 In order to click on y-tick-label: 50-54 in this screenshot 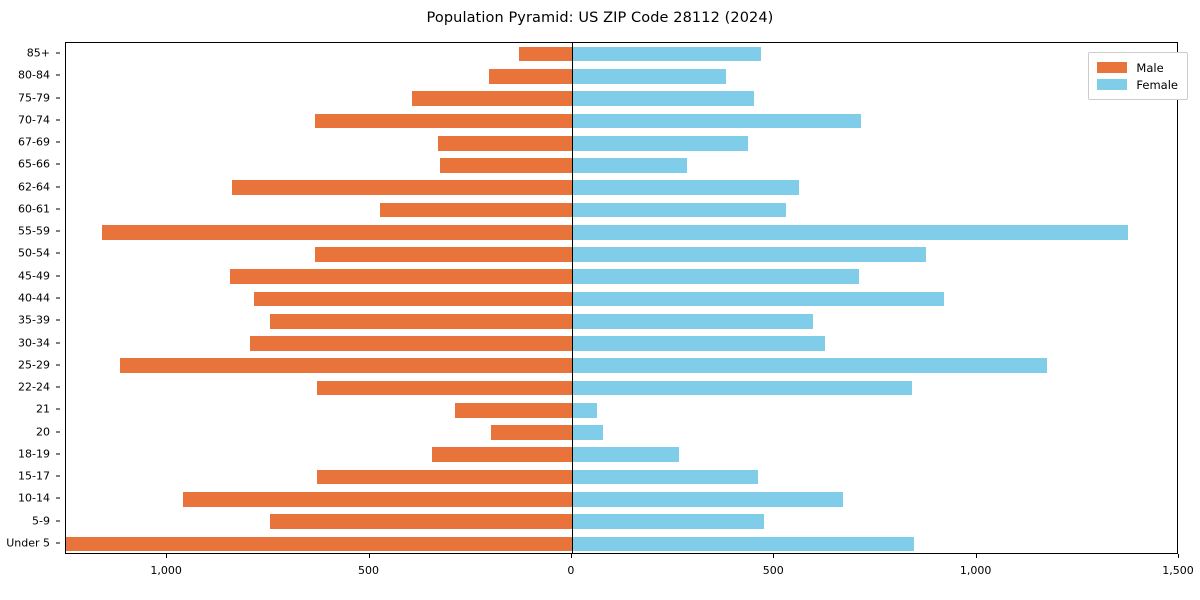, I will do `click(34, 253)`.